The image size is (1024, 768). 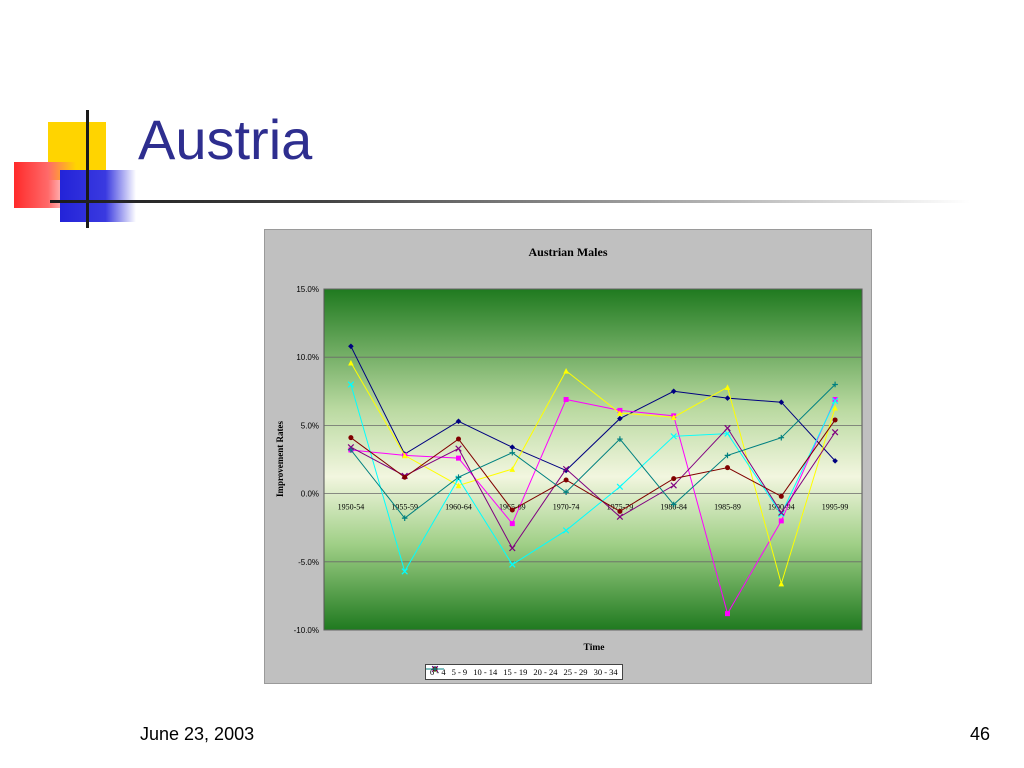 I want to click on legend-item: 25 - 29, so click(x=507, y=671).